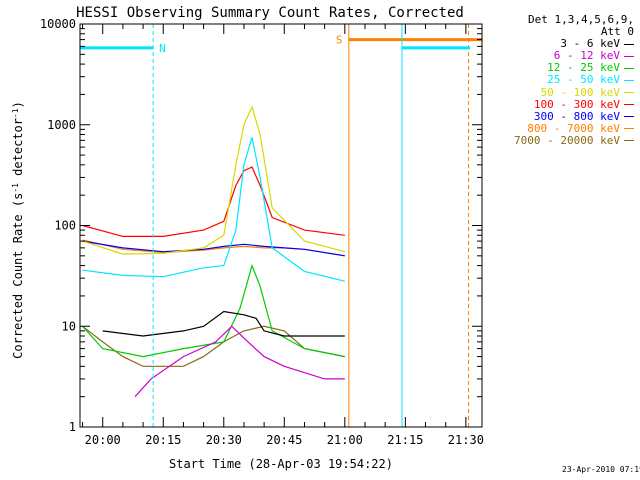 The image size is (640, 480). What do you see at coordinates (162, 48) in the screenshot?
I see `marker-N-label: N` at bounding box center [162, 48].